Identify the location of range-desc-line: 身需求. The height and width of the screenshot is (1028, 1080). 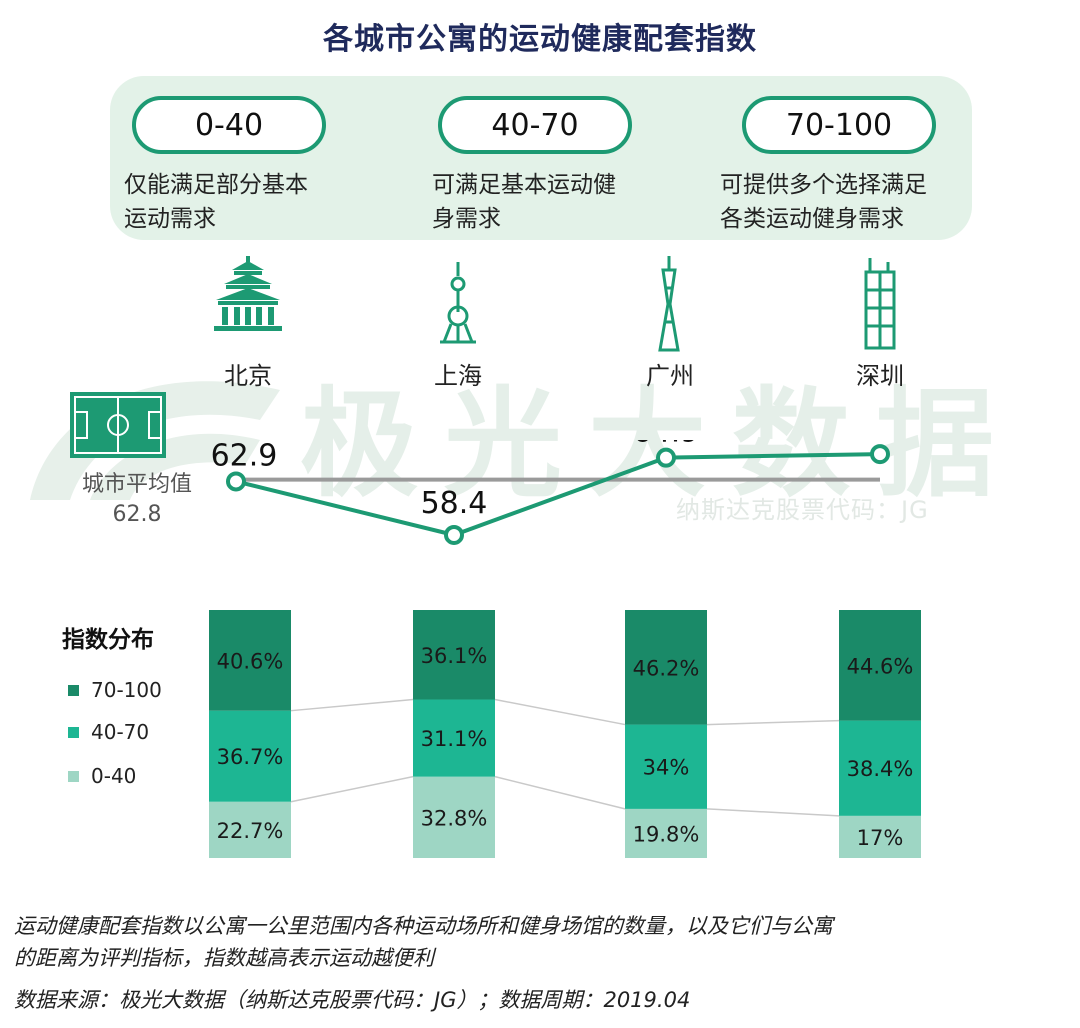
(466, 219).